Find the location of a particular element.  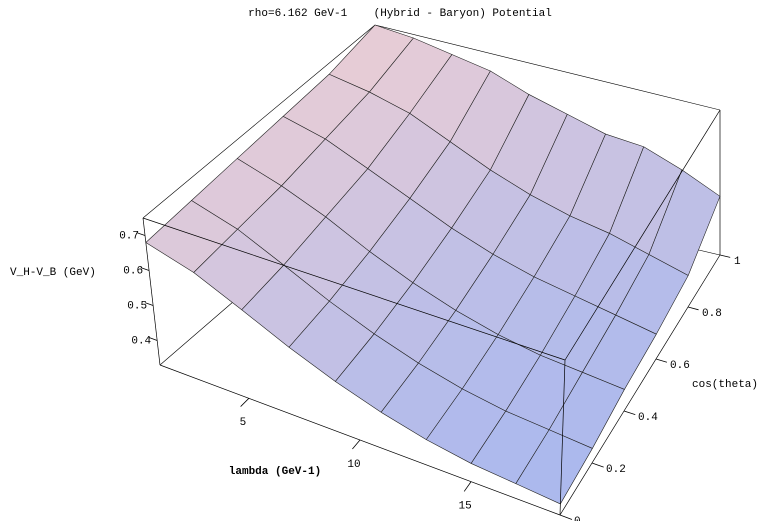

x-tick-label: 15 is located at coordinates (465, 507).